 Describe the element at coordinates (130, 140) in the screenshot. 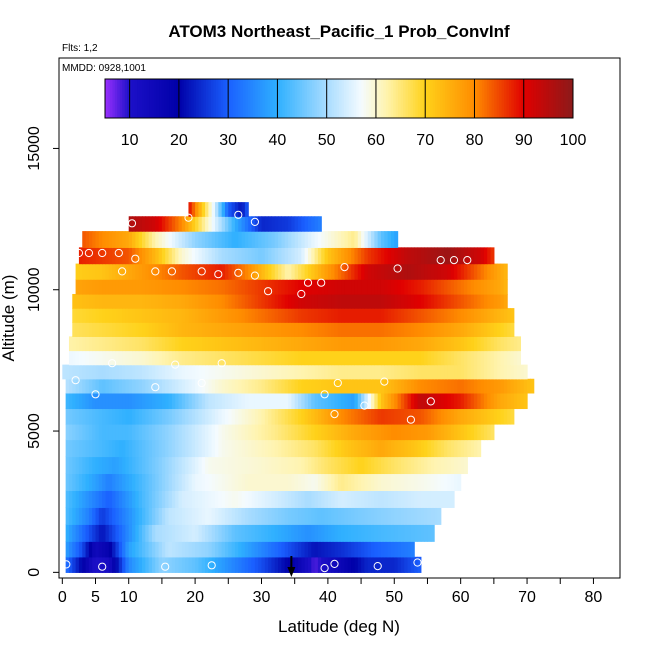

I see `colorbar-tick-label: 10` at that location.